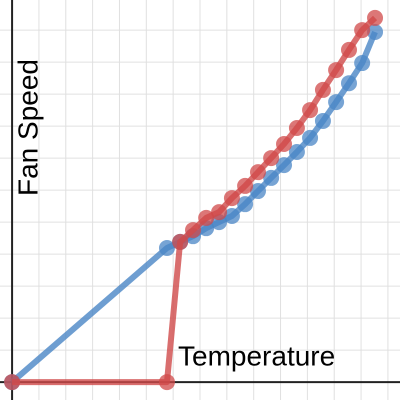 Image resolution: width=400 pixels, height=400 pixels. Describe the element at coordinates (256, 355) in the screenshot. I see `x-axis-label: Temperature` at that location.